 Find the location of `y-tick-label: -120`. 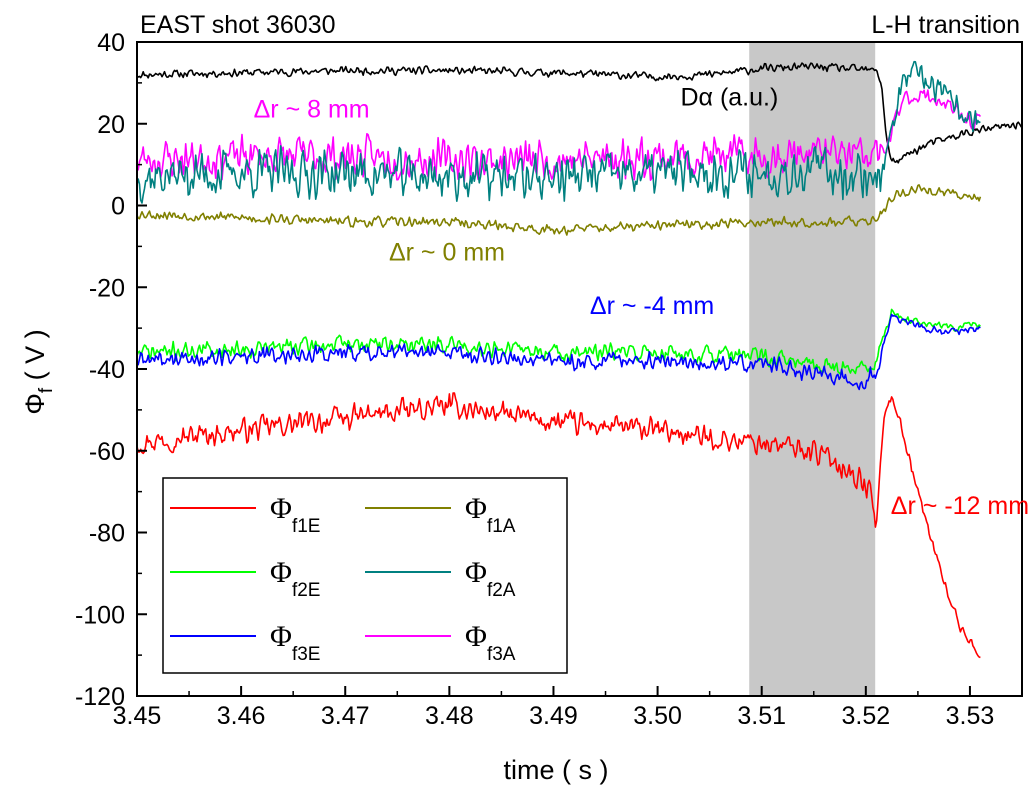

y-tick-label: -120 is located at coordinates (100, 697).